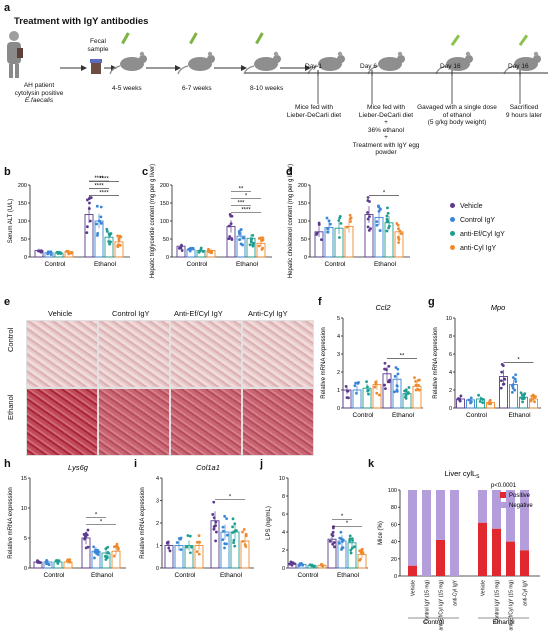 This screenshot has width=554, height=634. What do you see at coordinates (338, 319) in the screenshot?
I see `y-tick-label: 5` at bounding box center [338, 319].